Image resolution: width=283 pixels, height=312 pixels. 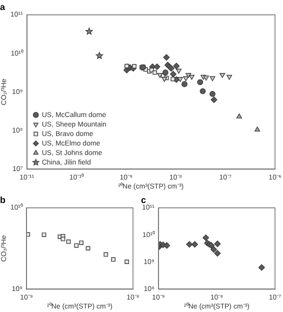 What do you see at coordinates (143, 199) in the screenshot?
I see `chart-title: c` at bounding box center [143, 199].